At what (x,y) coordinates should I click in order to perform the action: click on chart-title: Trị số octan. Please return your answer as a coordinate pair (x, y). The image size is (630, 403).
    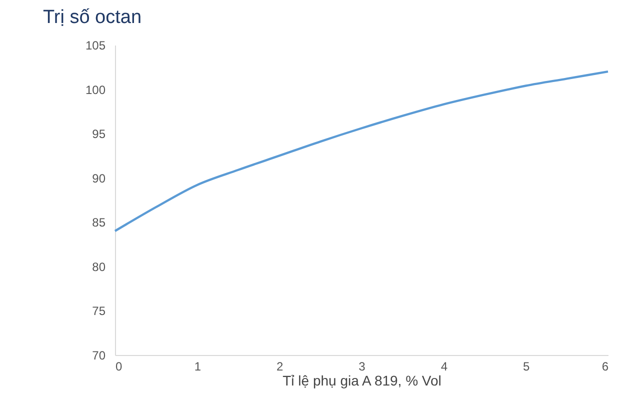
    Looking at the image, I should click on (92, 17).